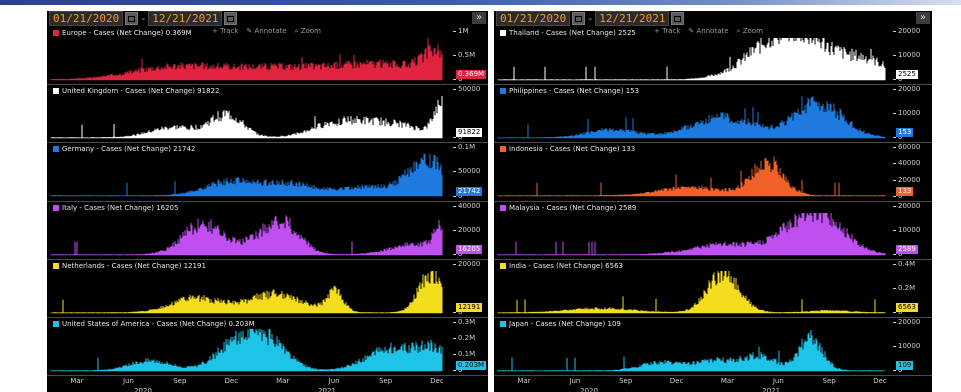 The height and width of the screenshot is (392, 961). Describe the element at coordinates (561, 266) in the screenshot. I see `series-legend: India - Cases (Net Change) 6563` at that location.